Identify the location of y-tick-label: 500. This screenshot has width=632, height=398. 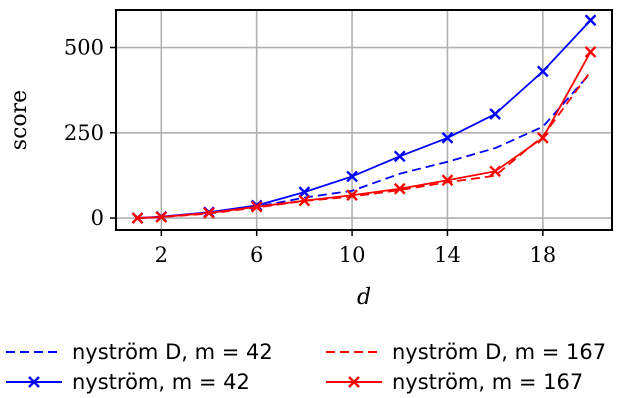
(84, 48).